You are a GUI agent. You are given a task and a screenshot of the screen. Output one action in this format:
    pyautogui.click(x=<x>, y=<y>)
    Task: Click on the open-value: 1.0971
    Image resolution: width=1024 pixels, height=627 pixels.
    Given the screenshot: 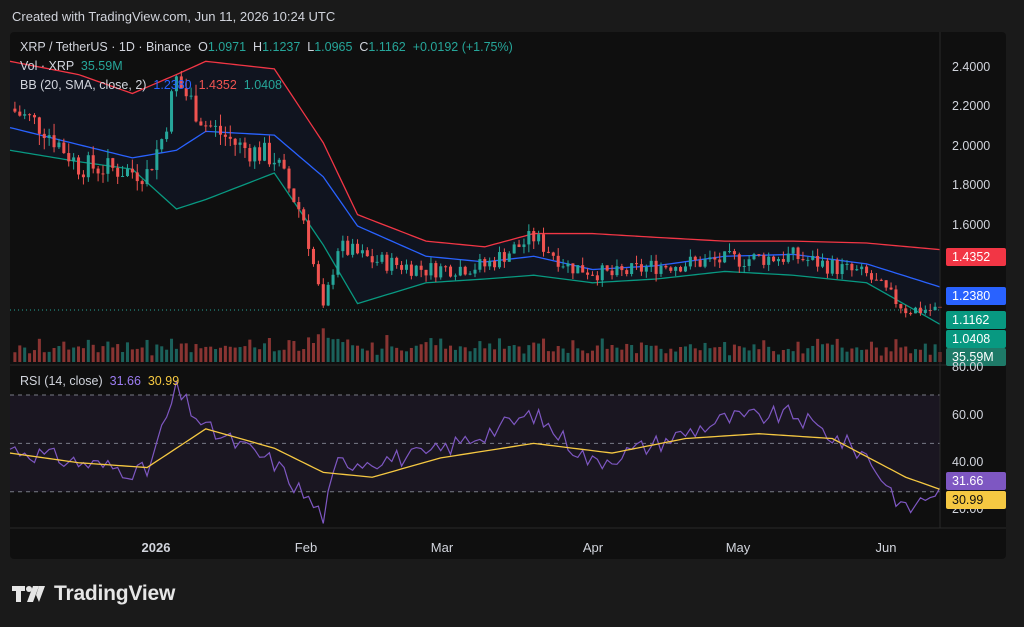 What is the action you would take?
    pyautogui.click(x=227, y=47)
    